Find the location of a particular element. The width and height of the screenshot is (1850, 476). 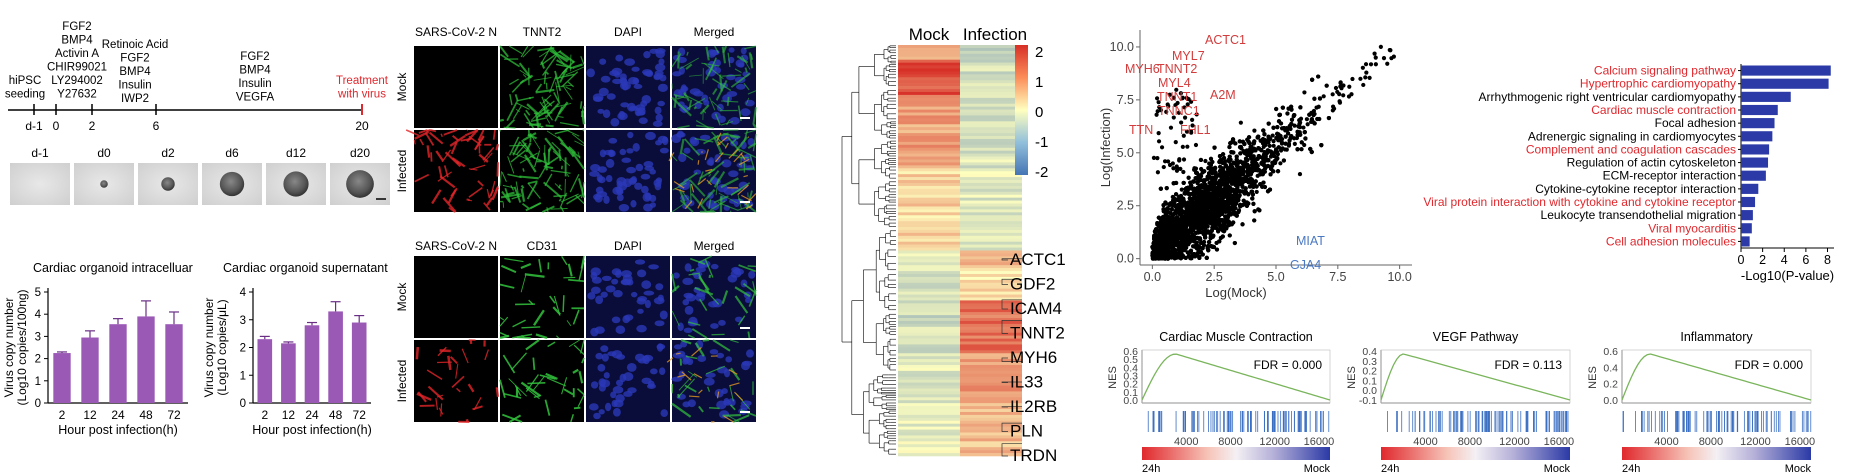

timeline-day-label: 2 is located at coordinates (92, 126).